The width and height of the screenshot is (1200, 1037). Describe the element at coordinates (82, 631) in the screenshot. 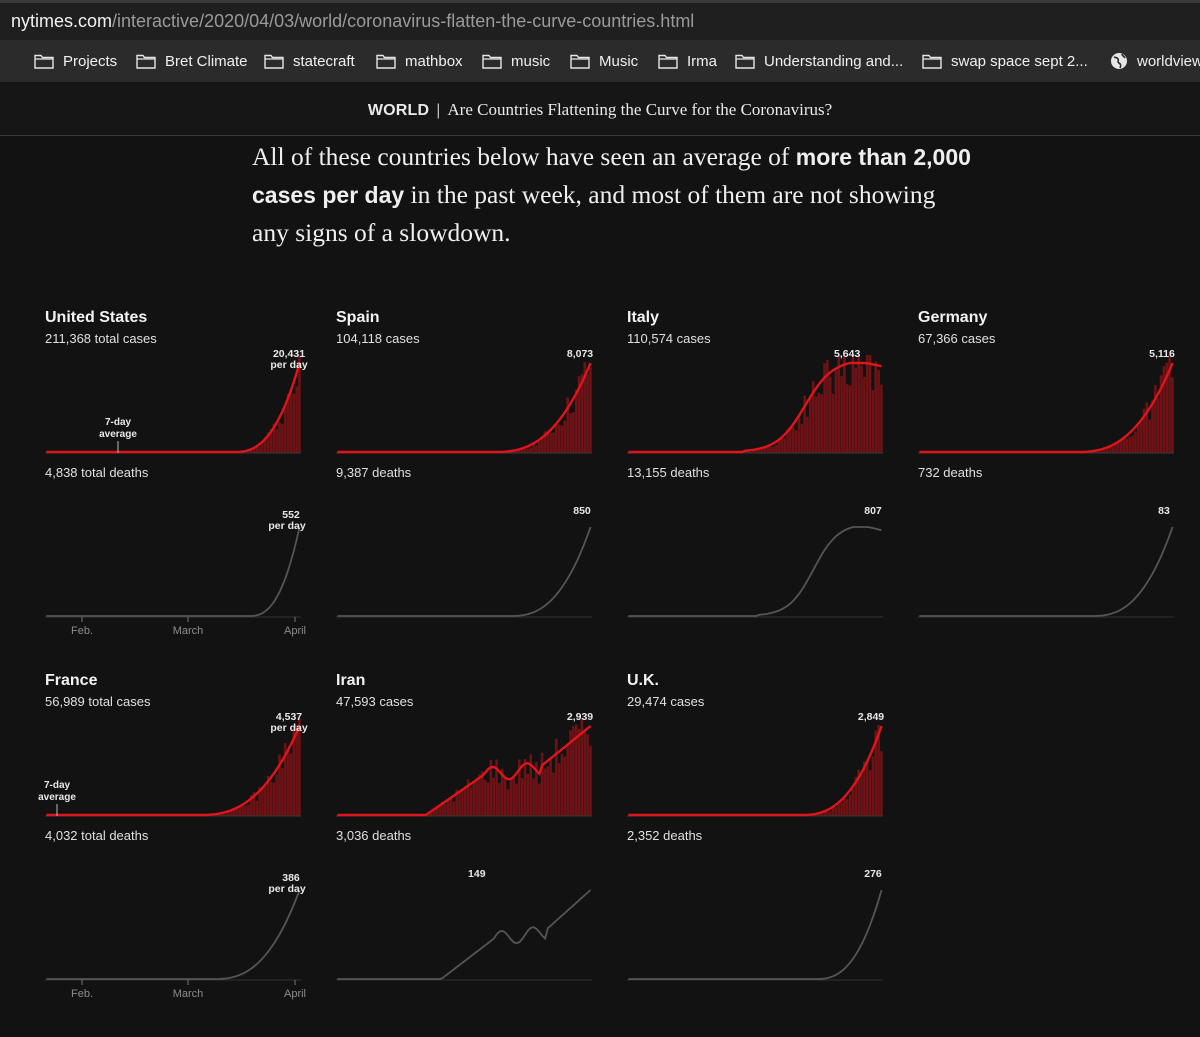

I see `axis-label-feb: Feb.` at that location.